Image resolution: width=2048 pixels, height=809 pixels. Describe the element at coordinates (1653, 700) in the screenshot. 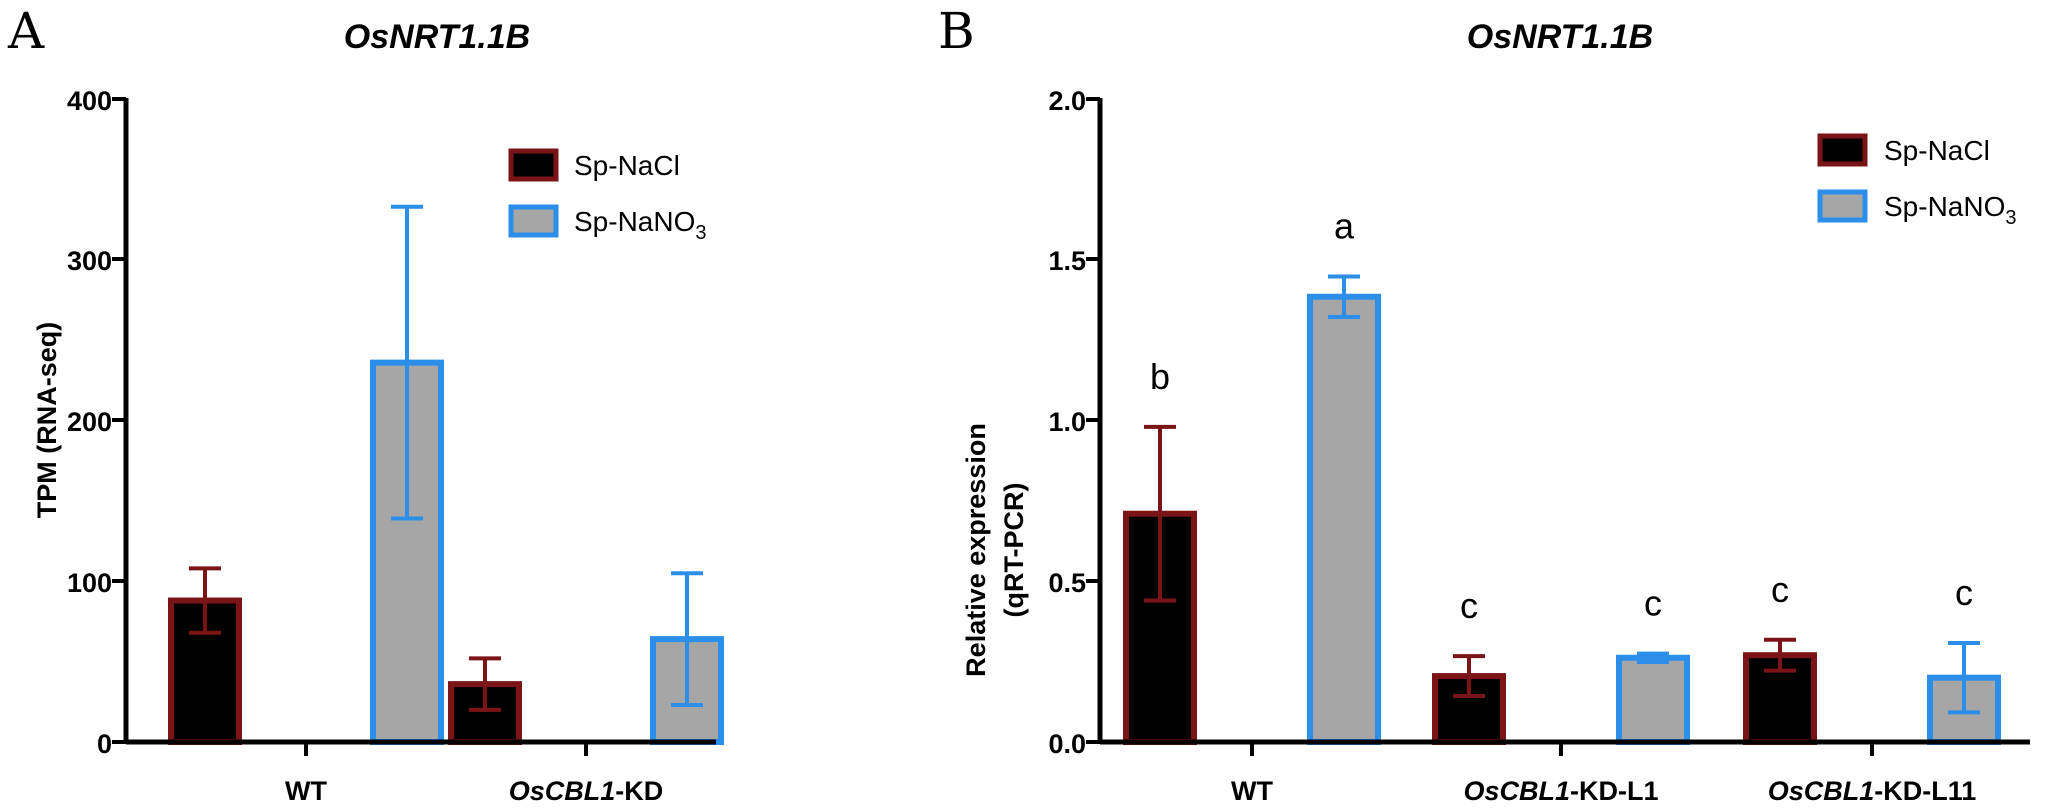

I see `bar-b-l1-nano3` at that location.